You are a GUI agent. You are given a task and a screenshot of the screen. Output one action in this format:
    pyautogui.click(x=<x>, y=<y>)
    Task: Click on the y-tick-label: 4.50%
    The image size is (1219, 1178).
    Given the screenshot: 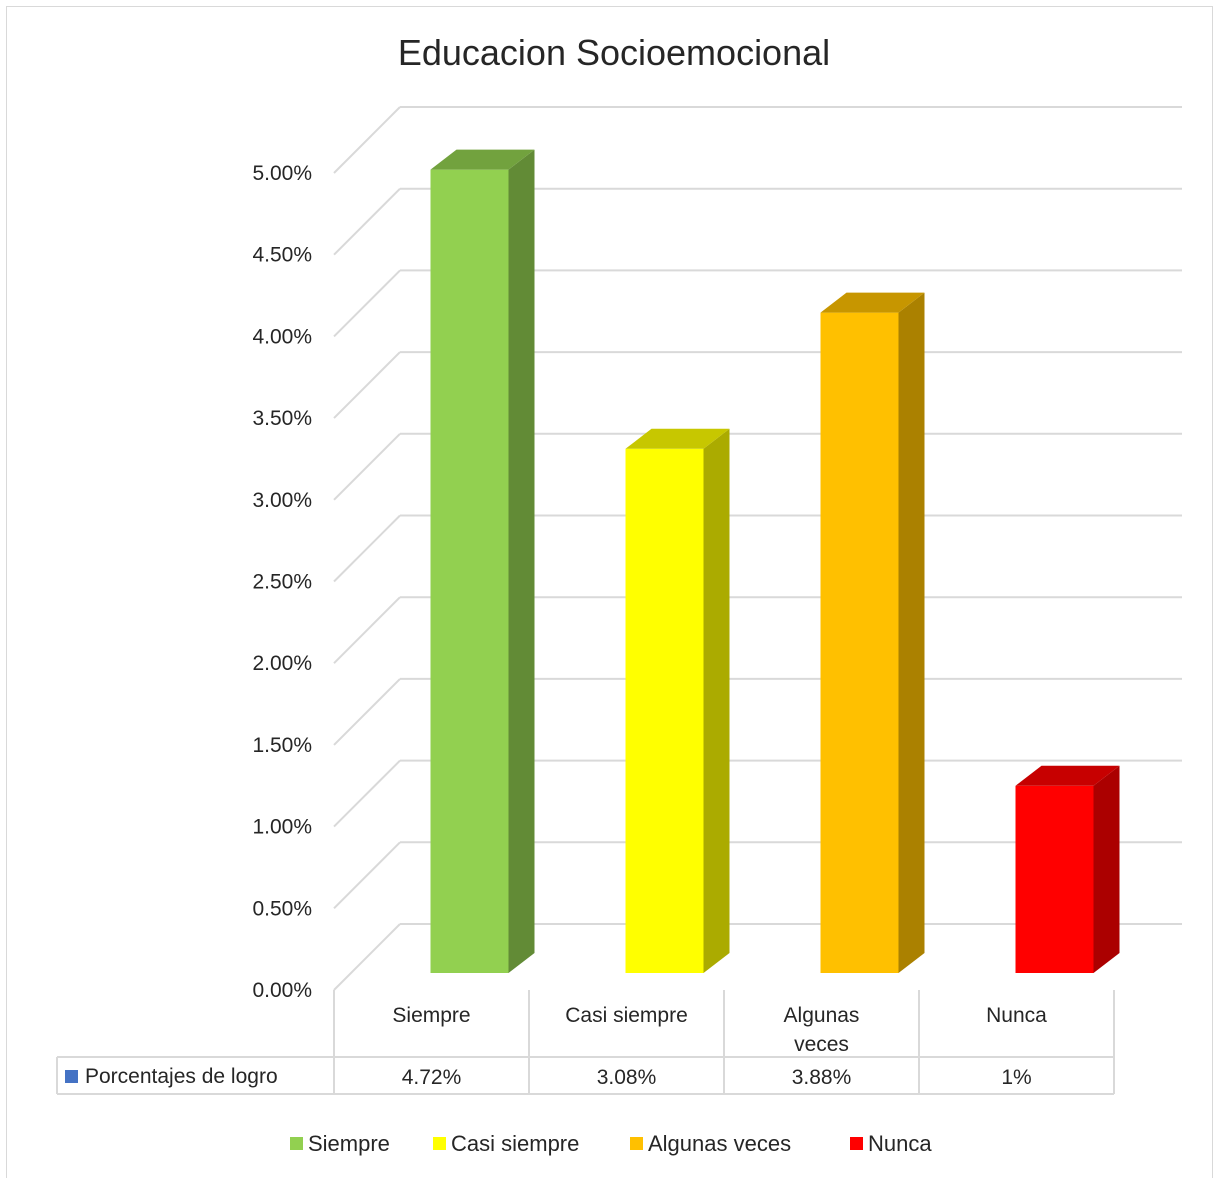 What is the action you would take?
    pyautogui.click(x=282, y=255)
    